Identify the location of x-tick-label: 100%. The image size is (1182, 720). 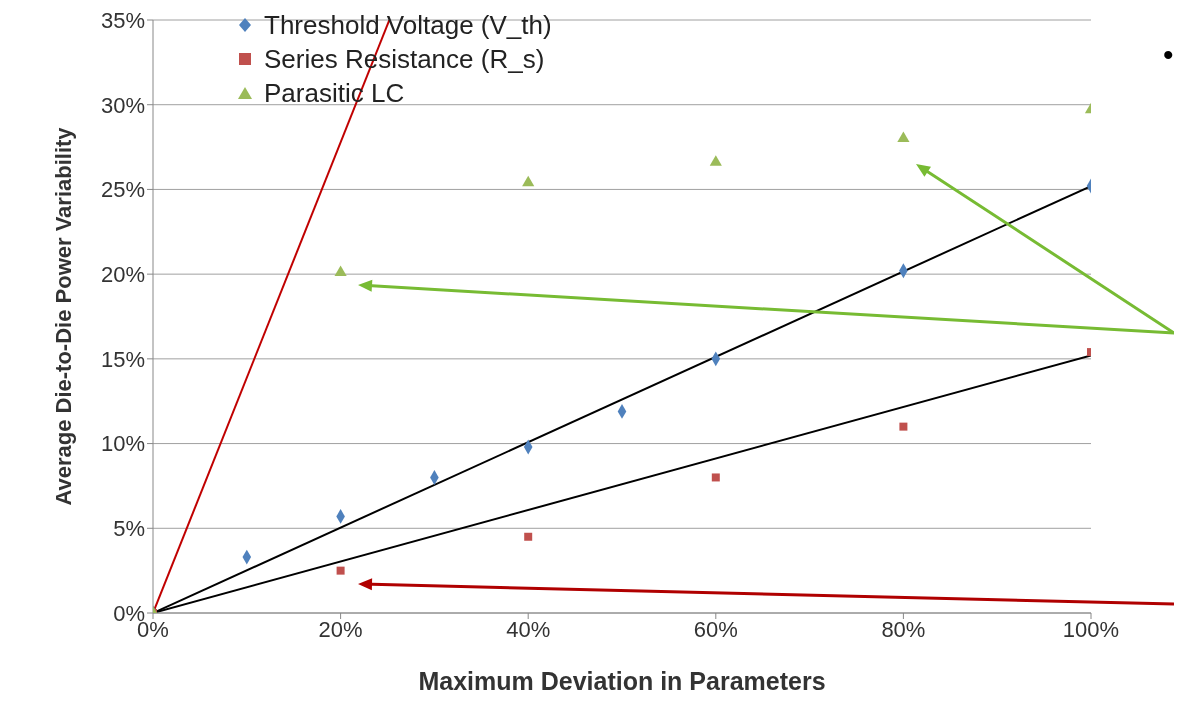
(1091, 629).